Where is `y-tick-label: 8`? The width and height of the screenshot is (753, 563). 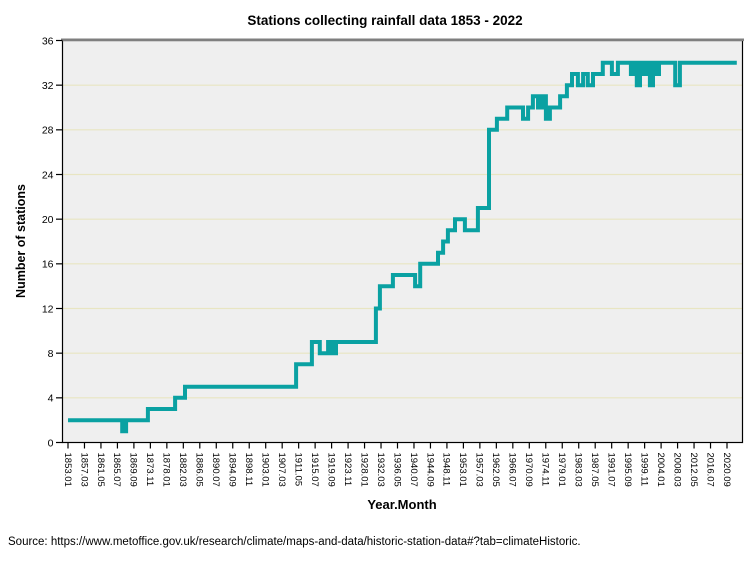 y-tick-label: 8 is located at coordinates (51, 354).